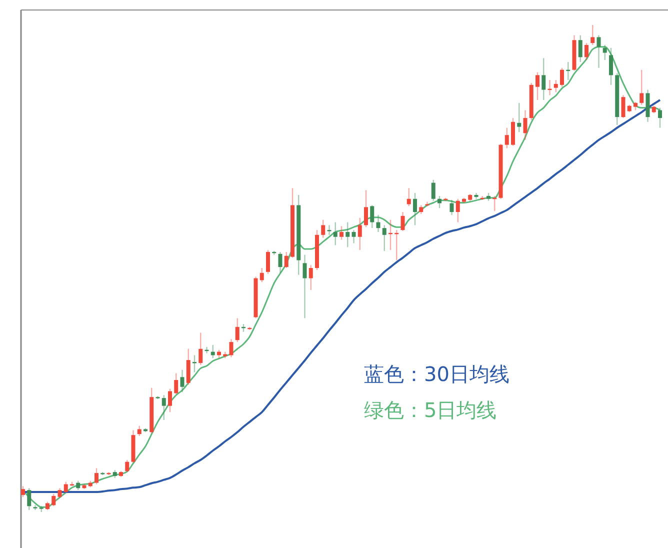  I want to click on annotation: 蓝色：30日均线, so click(437, 374).